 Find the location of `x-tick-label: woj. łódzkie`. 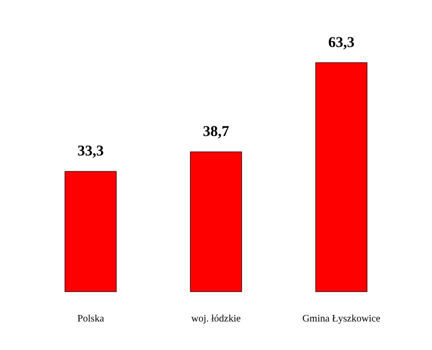

x-tick-label: woj. łódzkie is located at coordinates (216, 319).